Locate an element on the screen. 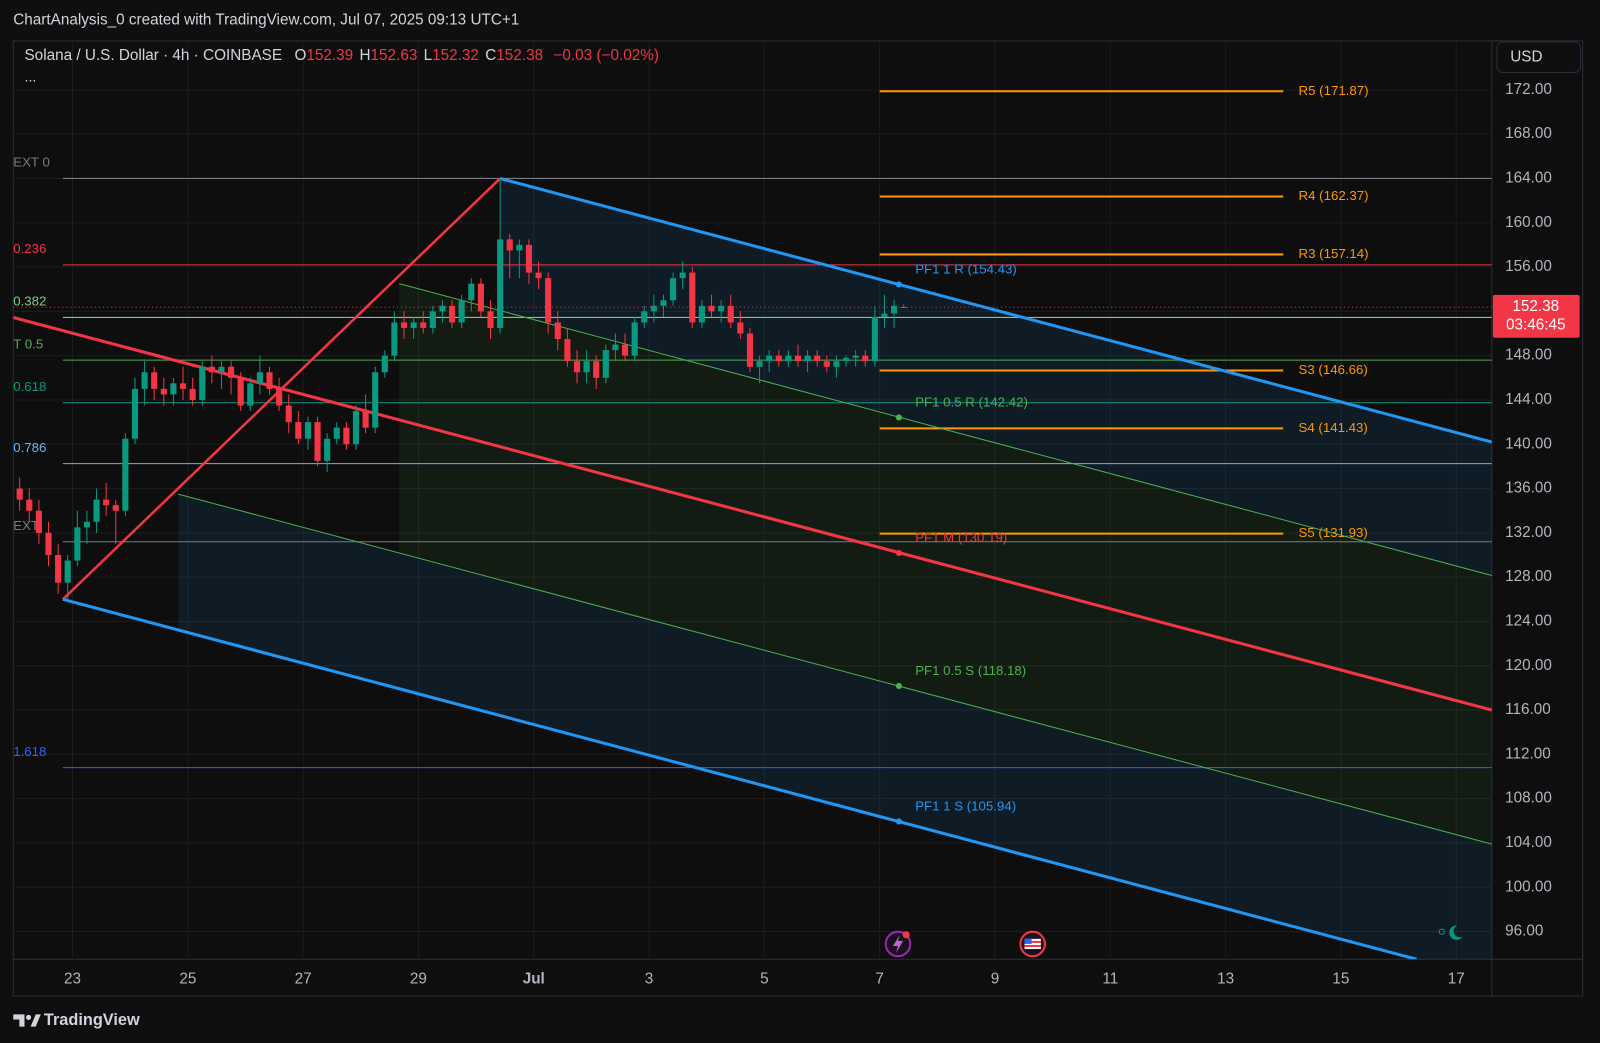  ohlc-value: 152.38 is located at coordinates (519, 55).